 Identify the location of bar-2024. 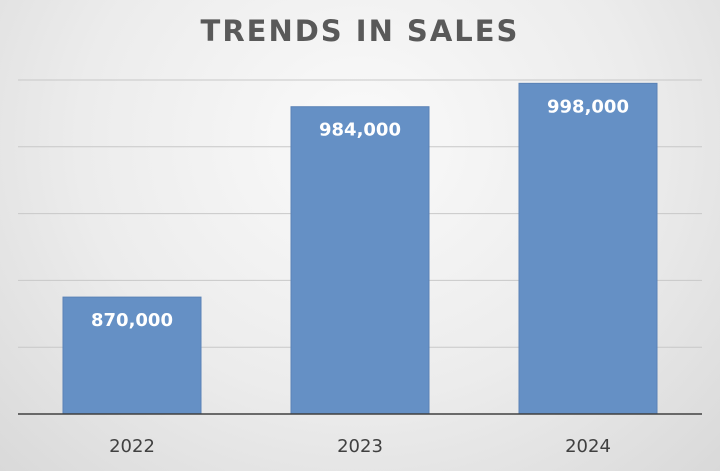
(588, 248).